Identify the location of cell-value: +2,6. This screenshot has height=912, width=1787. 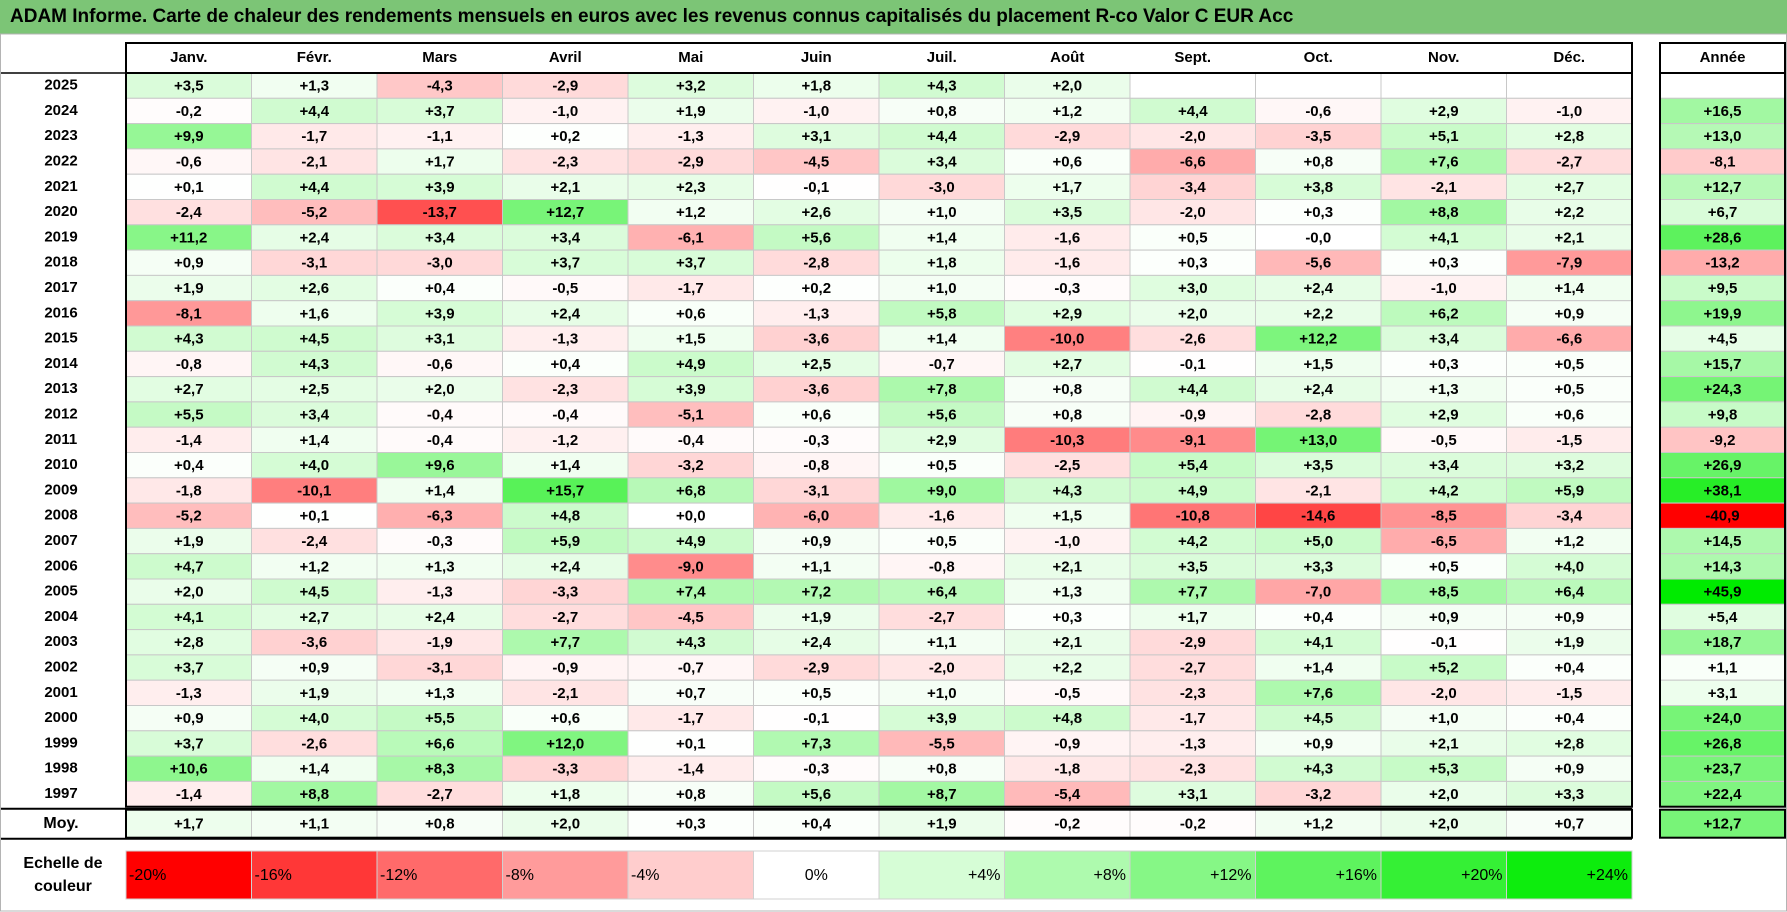
(314, 288).